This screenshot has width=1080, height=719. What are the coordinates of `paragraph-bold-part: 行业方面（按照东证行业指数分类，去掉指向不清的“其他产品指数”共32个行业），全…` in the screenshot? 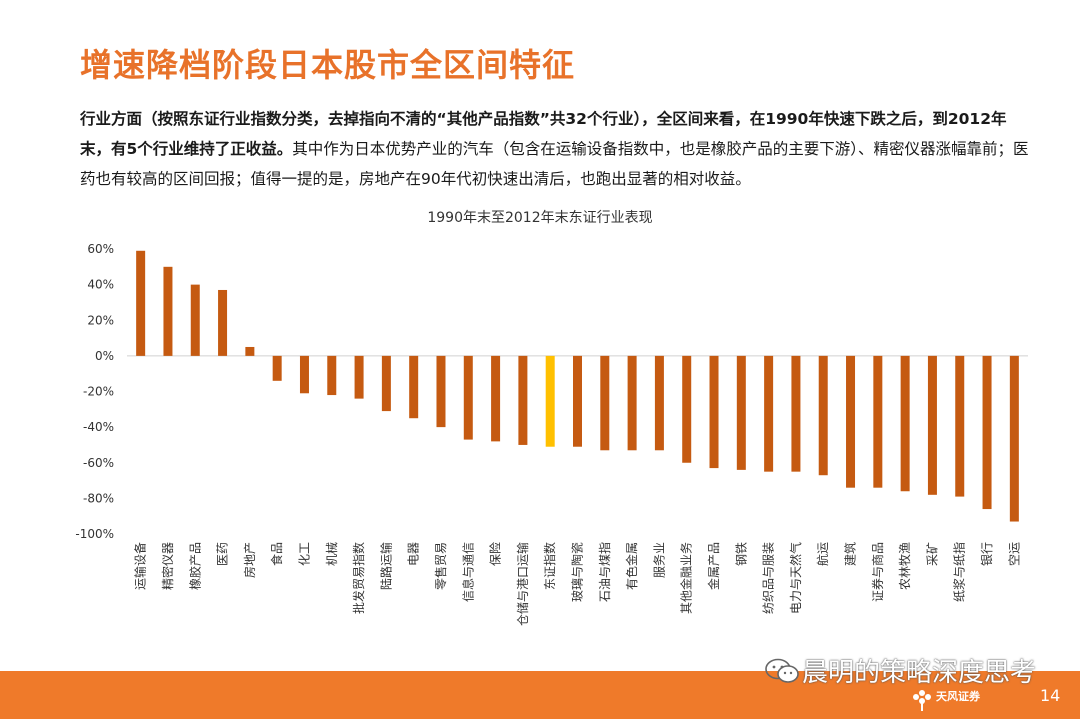 It's located at (543, 134).